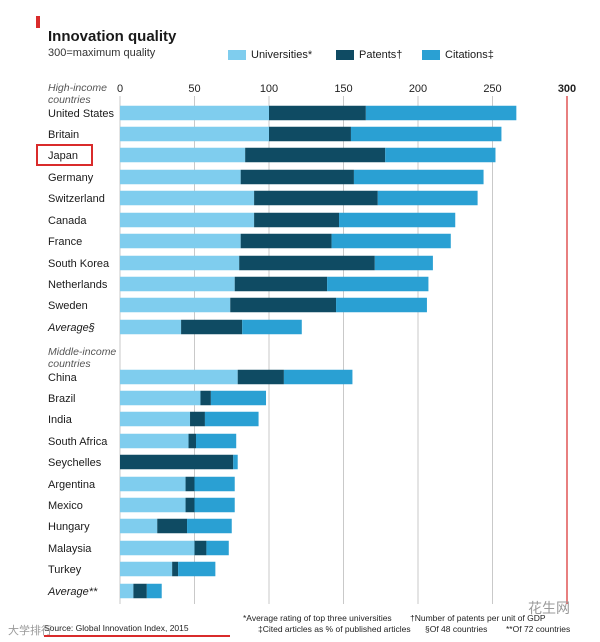 This screenshot has height=642, width=600. I want to click on bar-argentina-patents, so click(190, 484).